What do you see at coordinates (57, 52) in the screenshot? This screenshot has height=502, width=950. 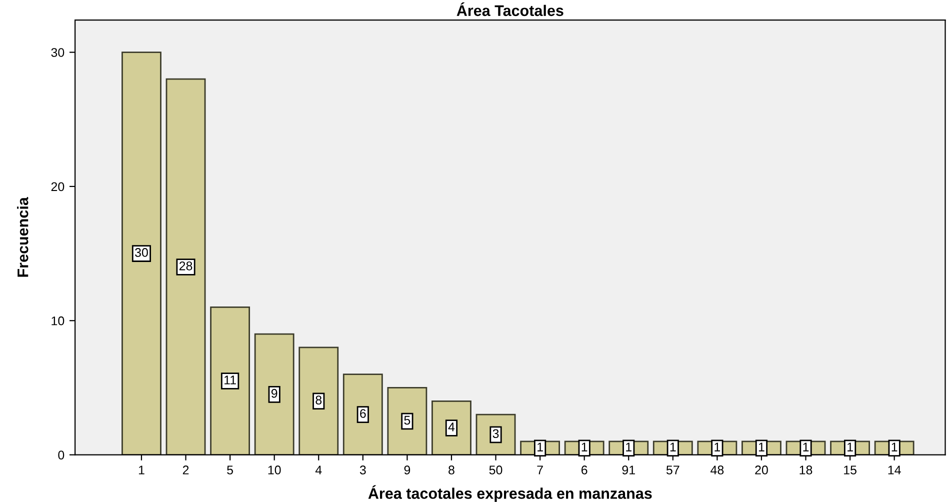 I see `y-tick-label: 30` at bounding box center [57, 52].